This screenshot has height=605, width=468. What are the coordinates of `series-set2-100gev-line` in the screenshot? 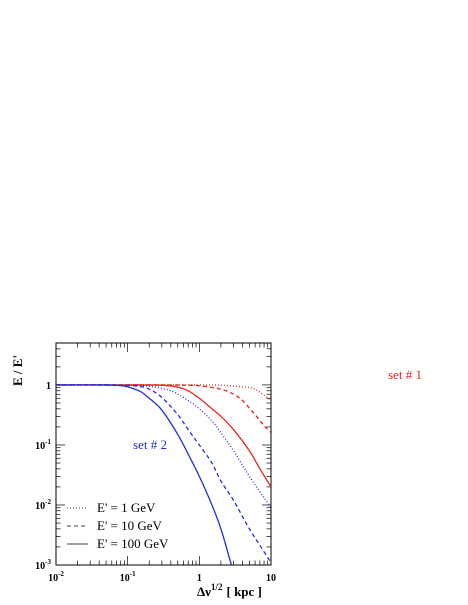 It's located at (144, 474).